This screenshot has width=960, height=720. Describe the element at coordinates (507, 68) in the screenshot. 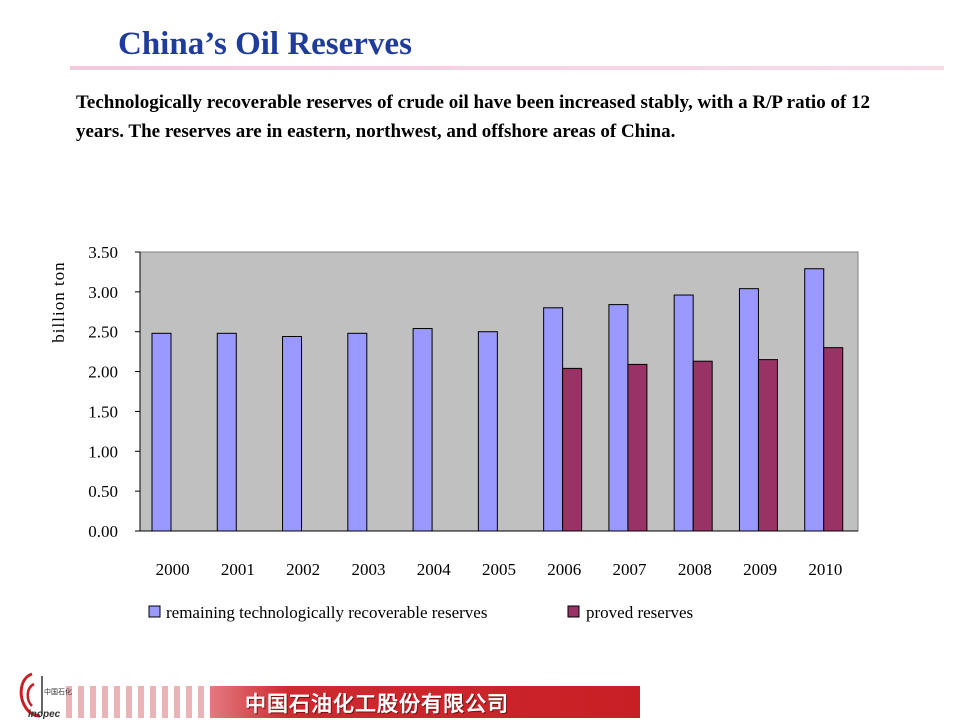

I see `title-underline` at that location.